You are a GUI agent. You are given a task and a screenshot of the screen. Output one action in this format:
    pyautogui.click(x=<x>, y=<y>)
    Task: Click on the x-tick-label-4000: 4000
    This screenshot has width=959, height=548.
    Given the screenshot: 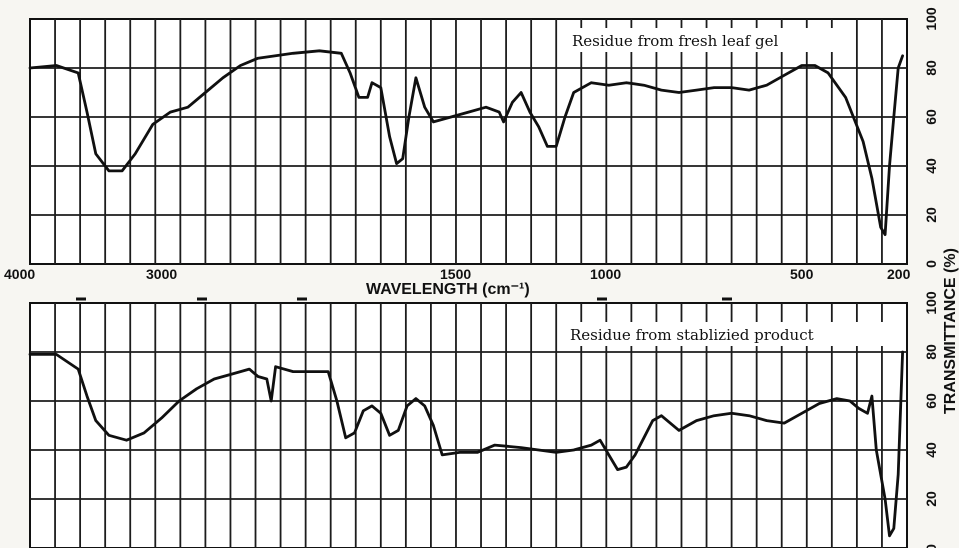 What is the action you would take?
    pyautogui.click(x=19, y=274)
    